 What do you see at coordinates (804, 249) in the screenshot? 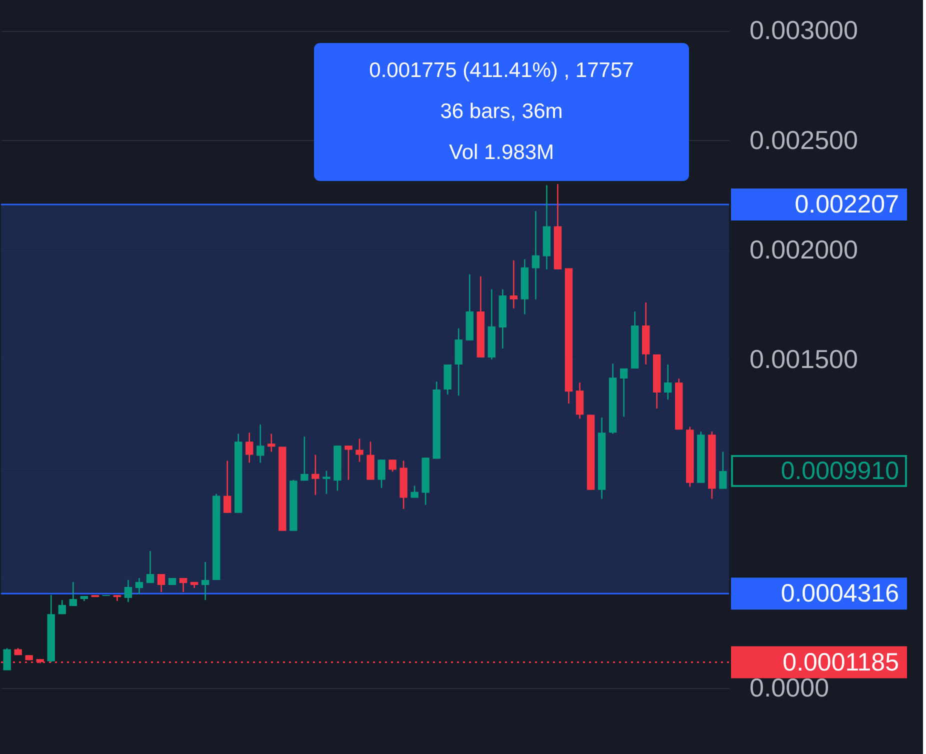
I see `y-tick-label: 0.002000` at bounding box center [804, 249].